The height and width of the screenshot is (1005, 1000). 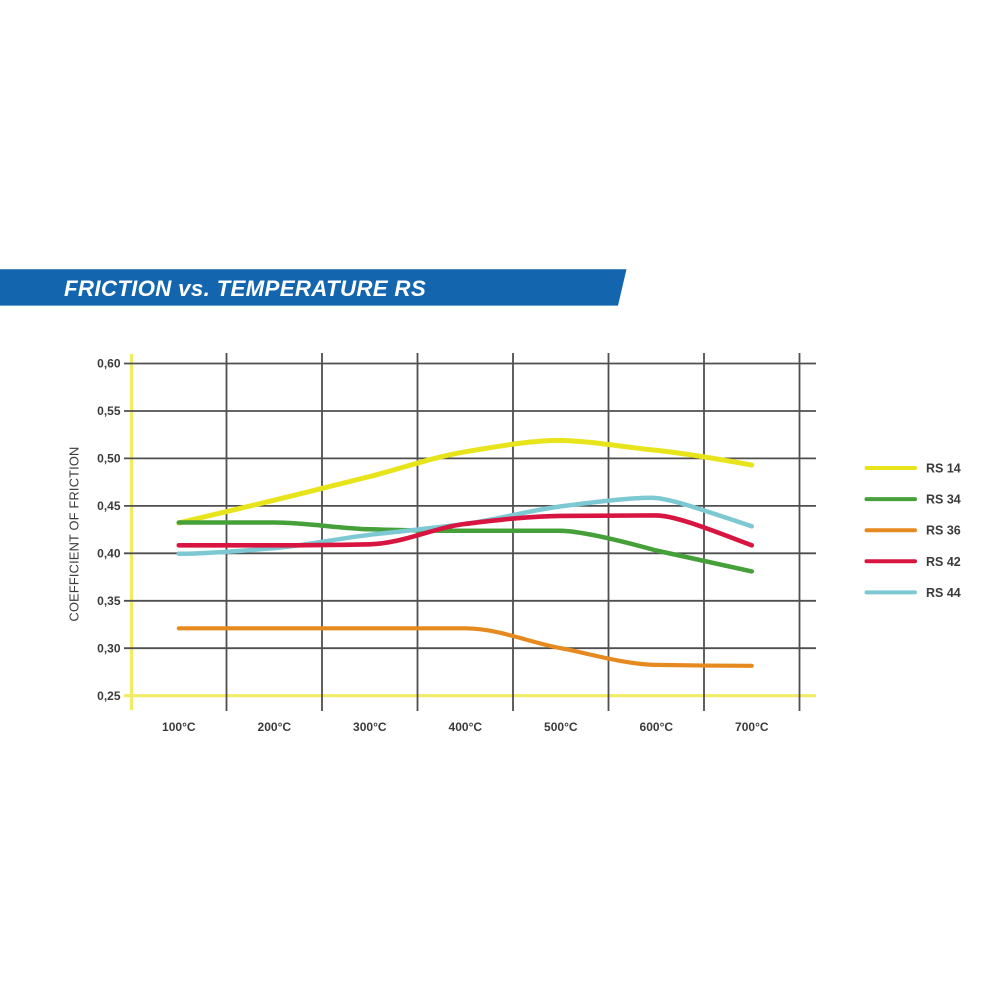 What do you see at coordinates (466, 727) in the screenshot?
I see `svg-text: 400°C` at bounding box center [466, 727].